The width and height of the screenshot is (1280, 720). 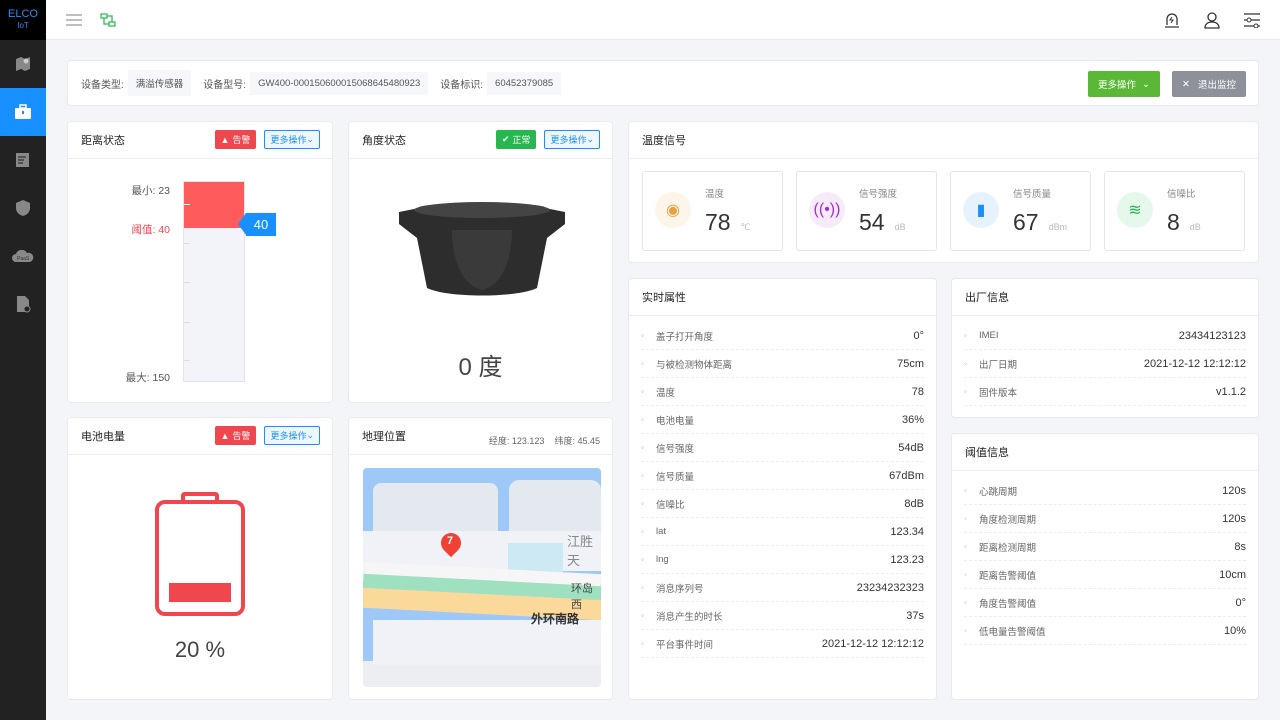 I want to click on angle-card: 角度状态 ✔ 正常 更多操作 ⌄ 0 度, so click(x=480, y=262).